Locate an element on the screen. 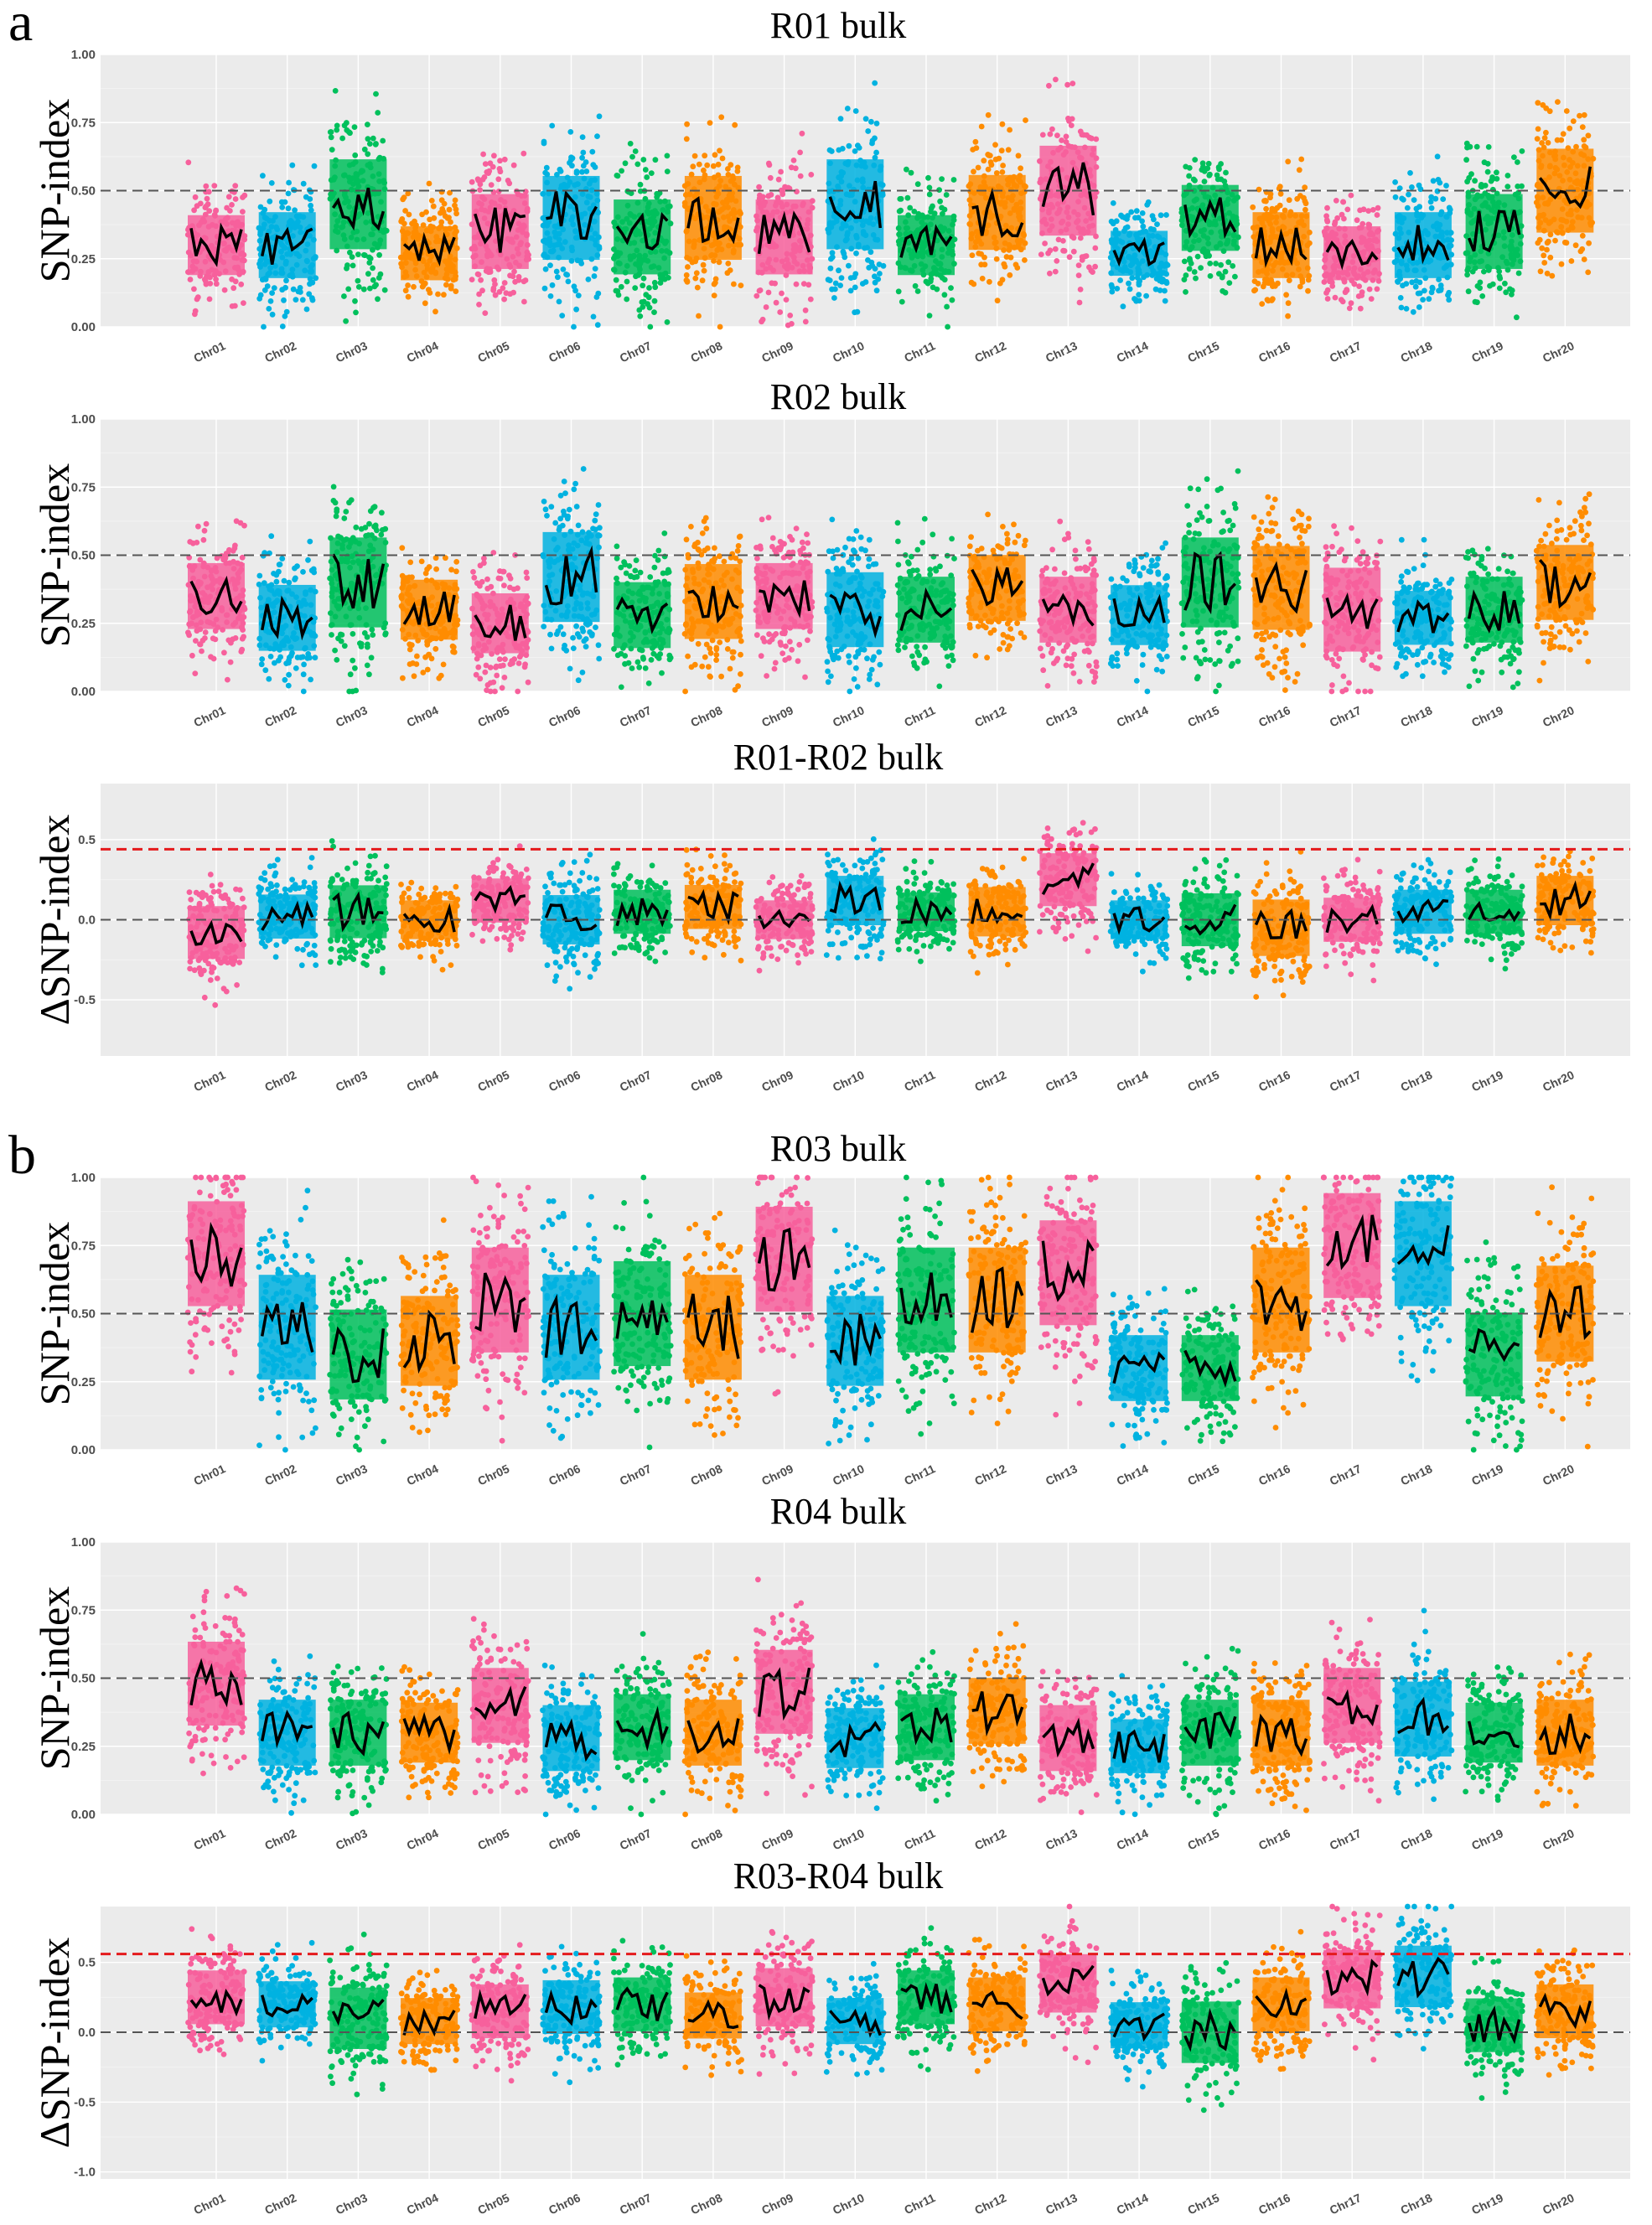 The image size is (1652, 2225). chromosome-points-chr06 is located at coordinates (571, 221).